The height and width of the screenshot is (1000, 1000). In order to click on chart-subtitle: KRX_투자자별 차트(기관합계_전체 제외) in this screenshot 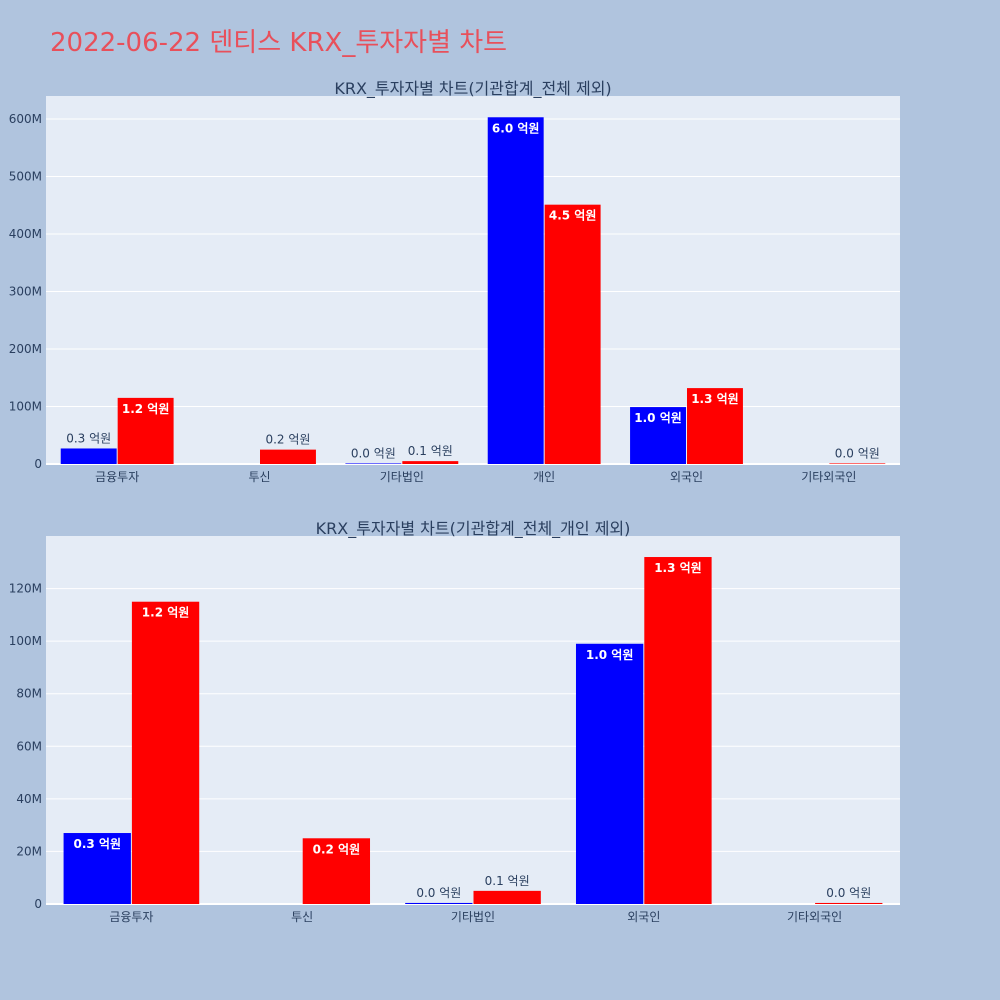, I will do `click(472, 89)`.